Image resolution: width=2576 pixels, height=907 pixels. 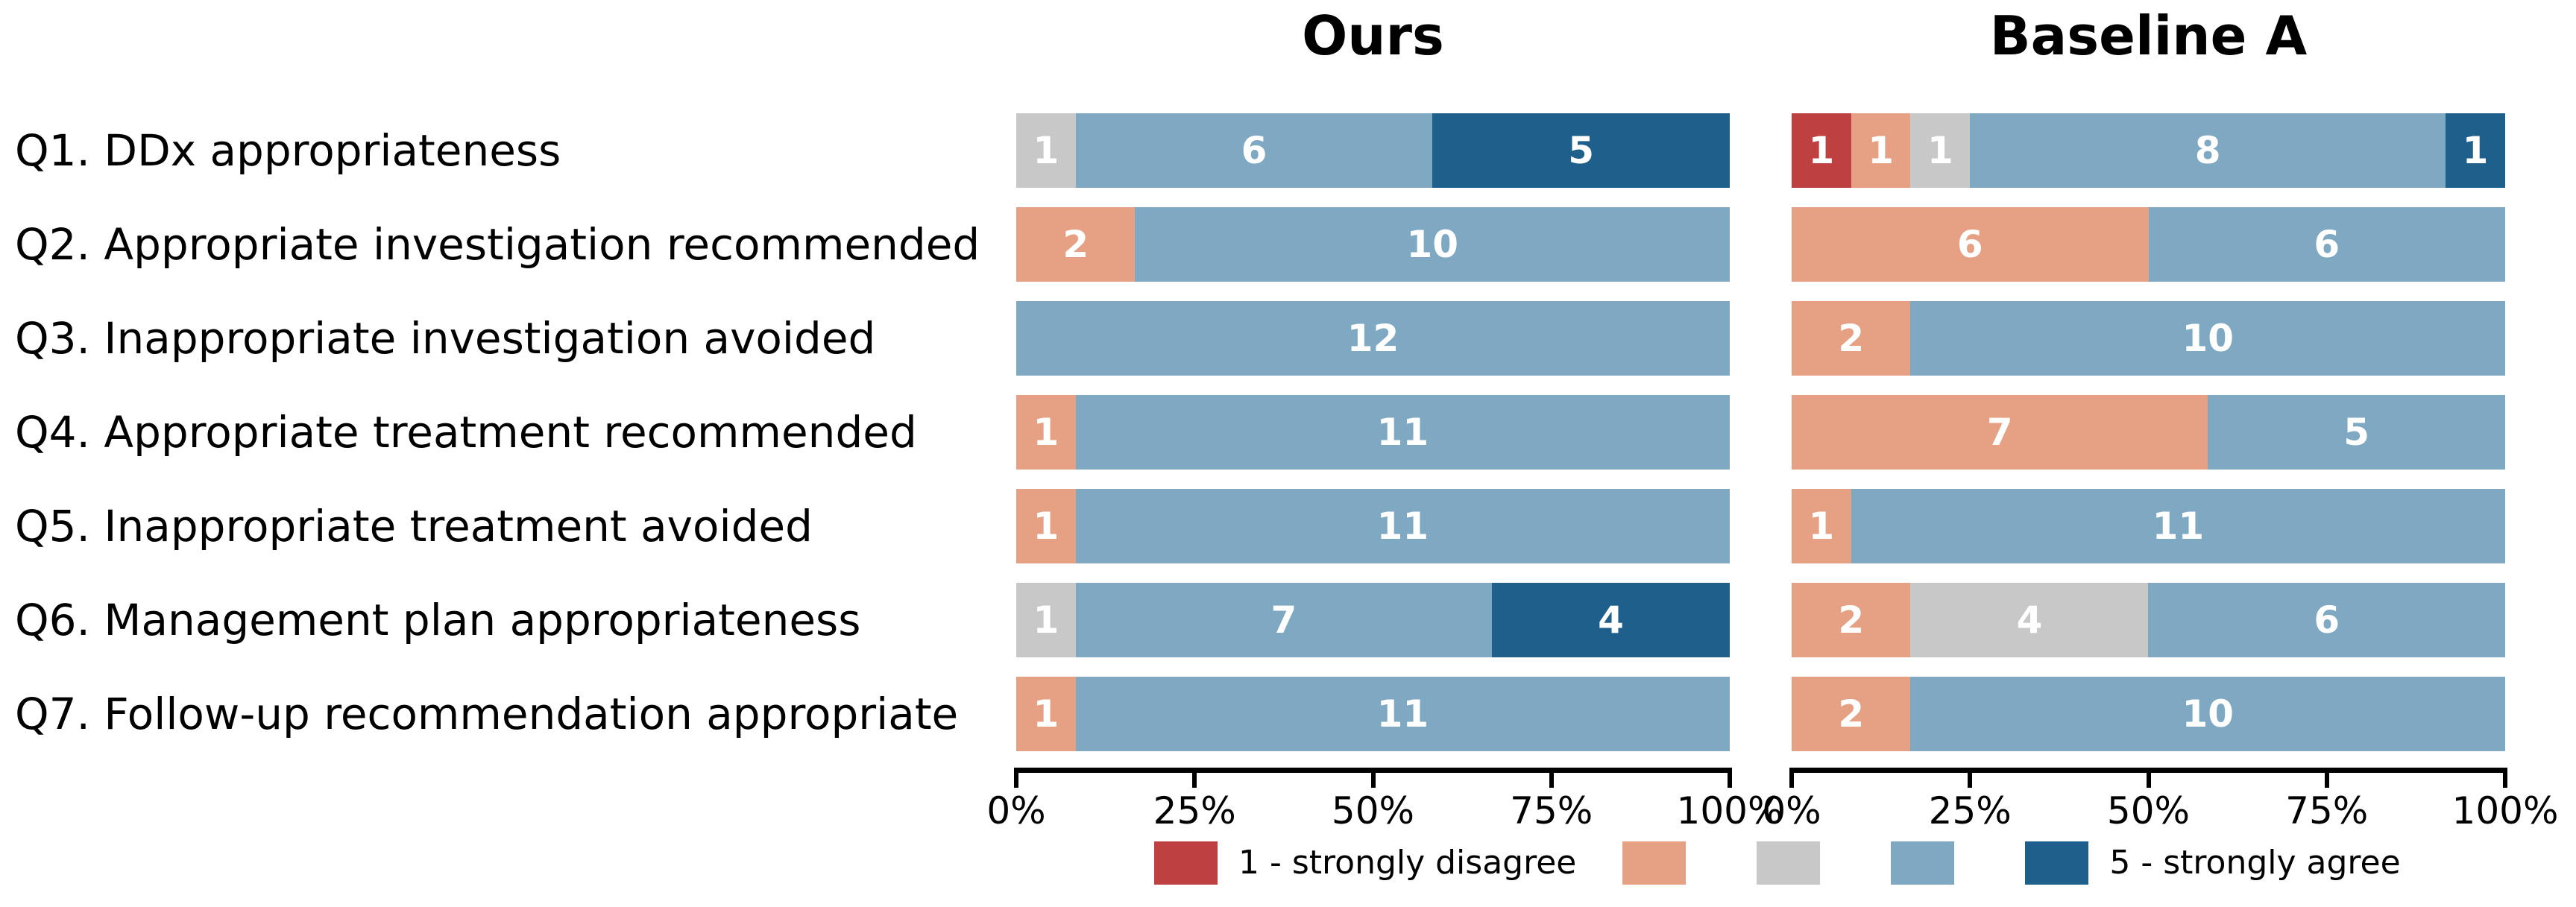 I want to click on panel-title: Baseline A, so click(x=2148, y=35).